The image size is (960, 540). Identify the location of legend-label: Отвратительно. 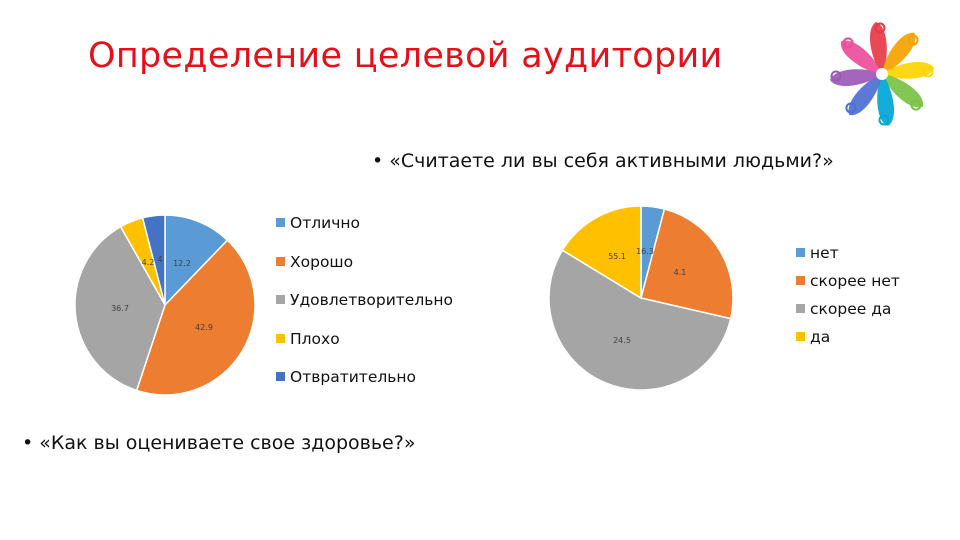
(353, 377).